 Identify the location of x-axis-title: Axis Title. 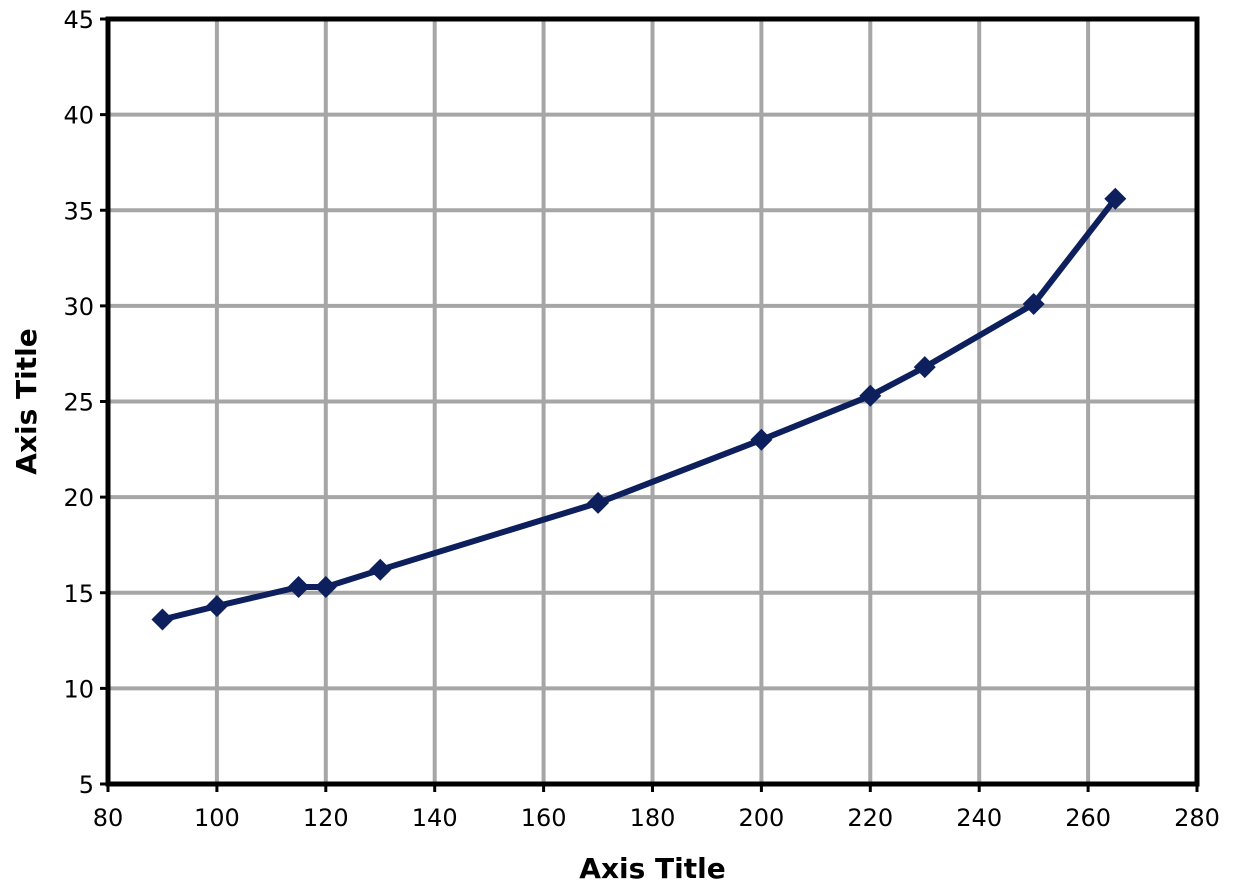
(652, 868).